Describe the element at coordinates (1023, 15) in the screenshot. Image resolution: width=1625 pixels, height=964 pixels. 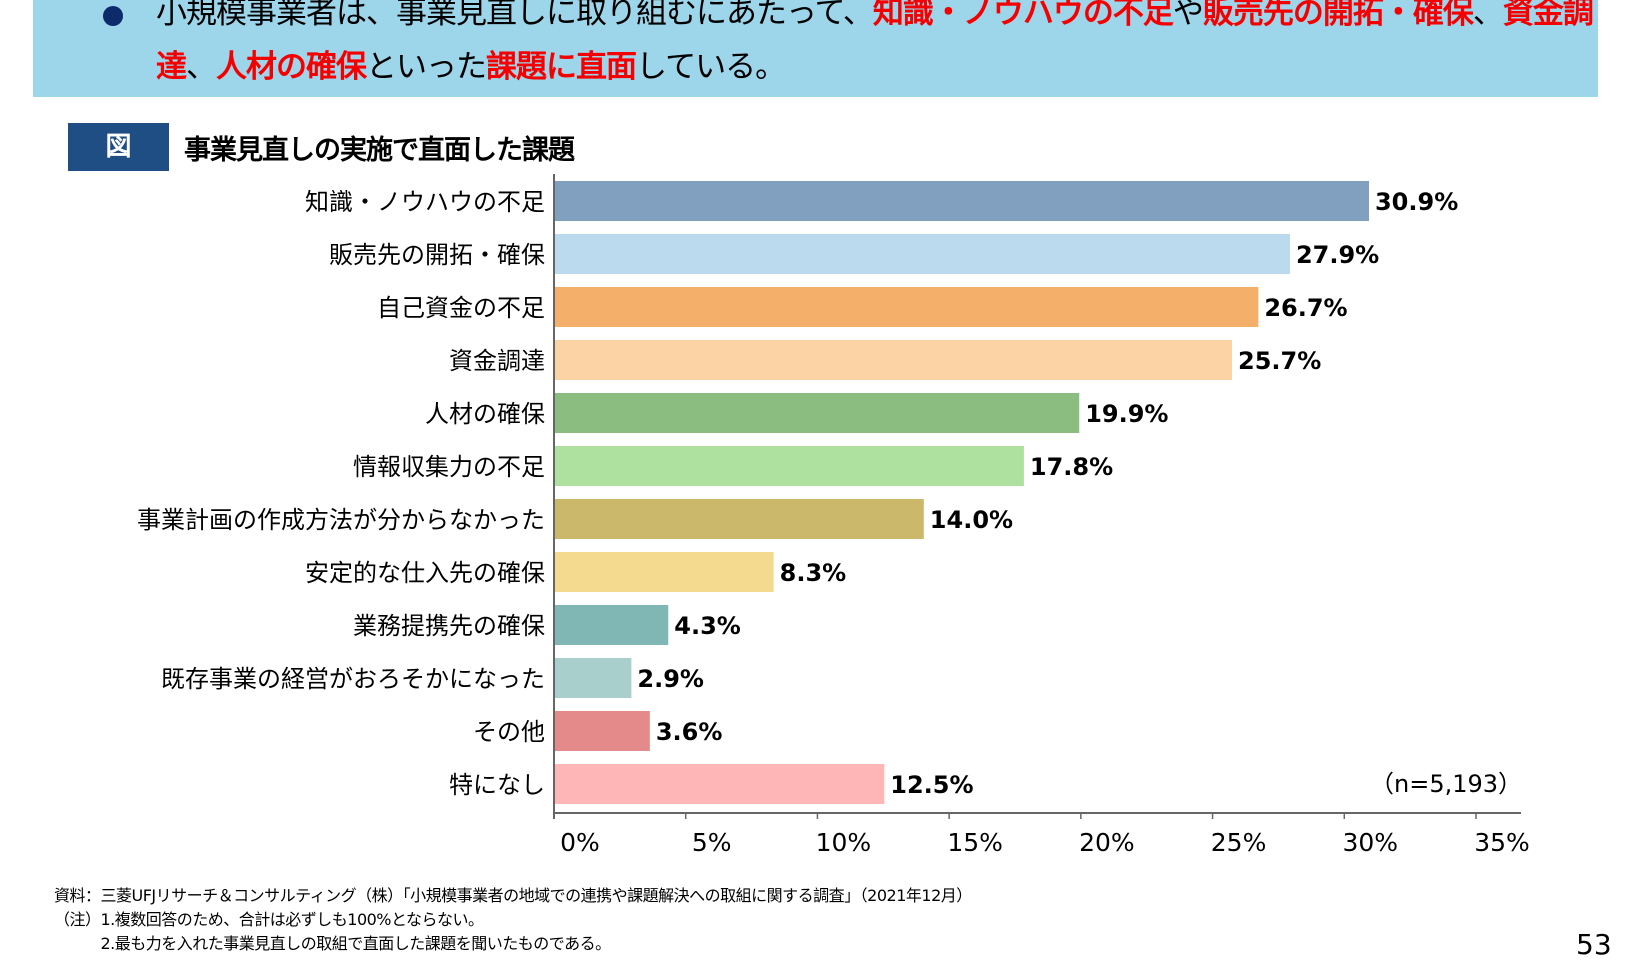
I see `highlight-text: 知識・ノウハウの不足` at that location.